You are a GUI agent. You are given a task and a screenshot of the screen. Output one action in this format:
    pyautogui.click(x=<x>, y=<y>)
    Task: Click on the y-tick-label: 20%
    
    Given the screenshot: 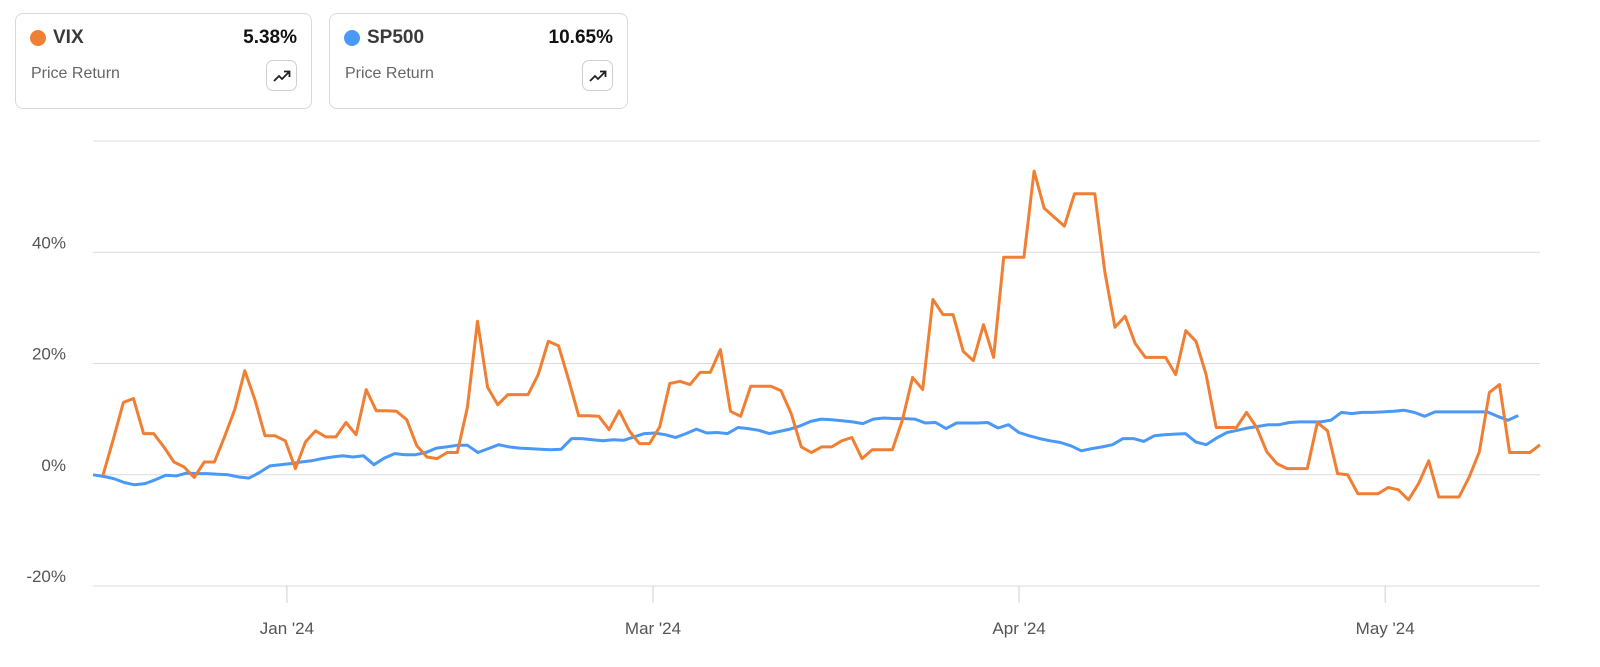 What is the action you would take?
    pyautogui.click(x=49, y=354)
    